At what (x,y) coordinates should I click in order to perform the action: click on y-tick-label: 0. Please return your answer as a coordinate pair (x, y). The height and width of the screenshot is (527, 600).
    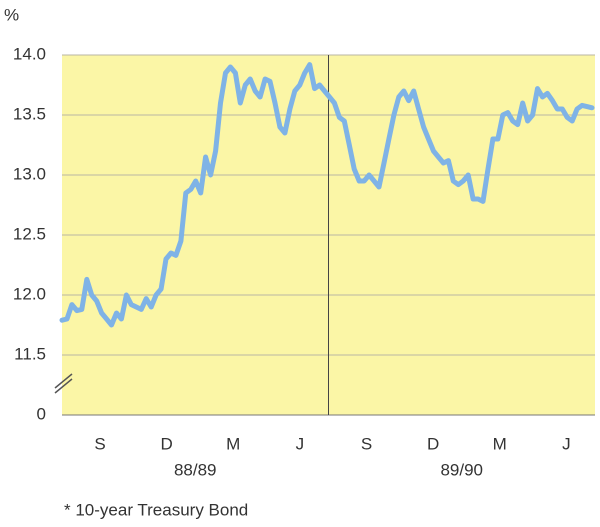
    Looking at the image, I should click on (41, 413).